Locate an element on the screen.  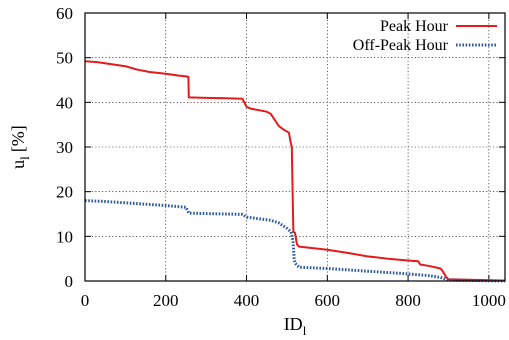
x-tick-label: 800 is located at coordinates (408, 300).